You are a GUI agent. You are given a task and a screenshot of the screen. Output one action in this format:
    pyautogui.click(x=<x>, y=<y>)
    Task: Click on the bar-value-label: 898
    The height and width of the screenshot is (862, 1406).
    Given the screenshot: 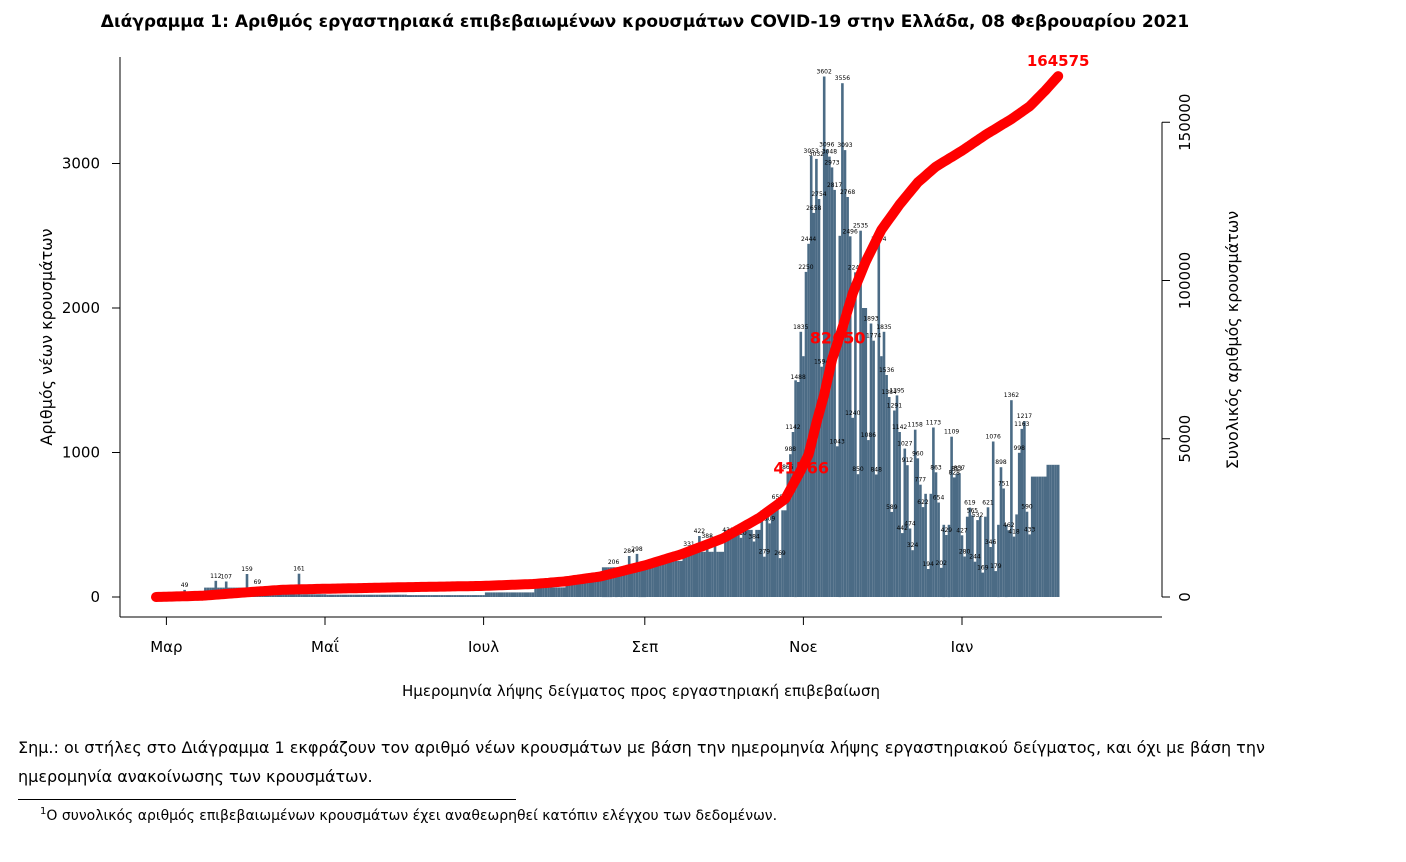 What is the action you would take?
    pyautogui.click(x=1001, y=462)
    